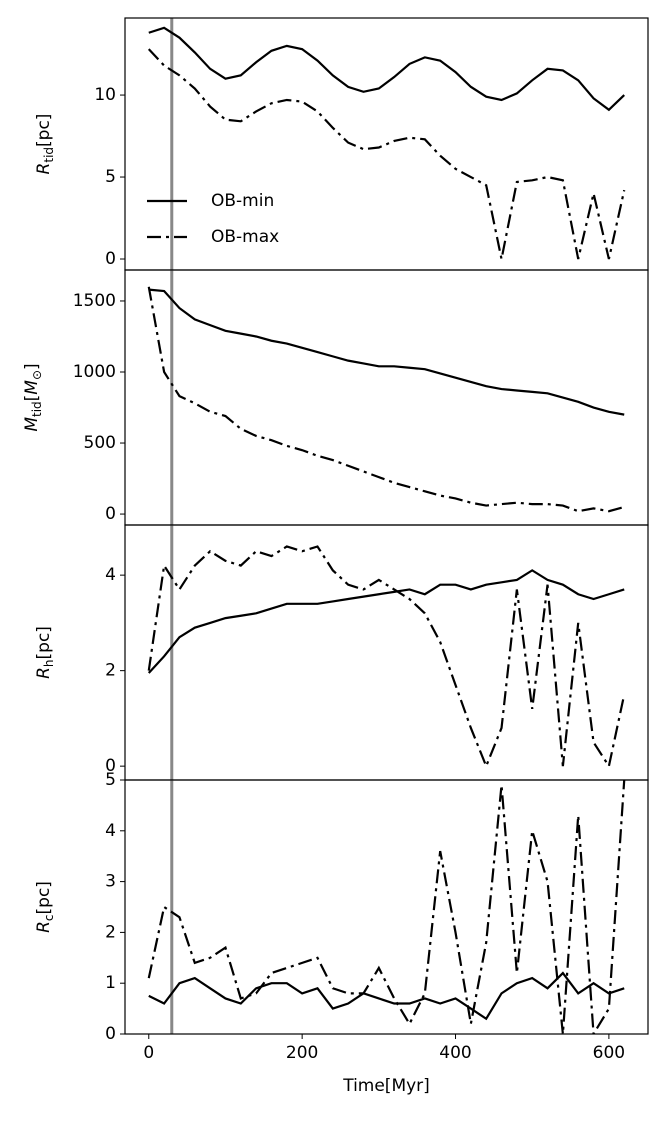 Image resolution: width=665 pixels, height=1122 pixels. Describe the element at coordinates (49, 663) in the screenshot. I see `y-axis-label-part: h` at that location.